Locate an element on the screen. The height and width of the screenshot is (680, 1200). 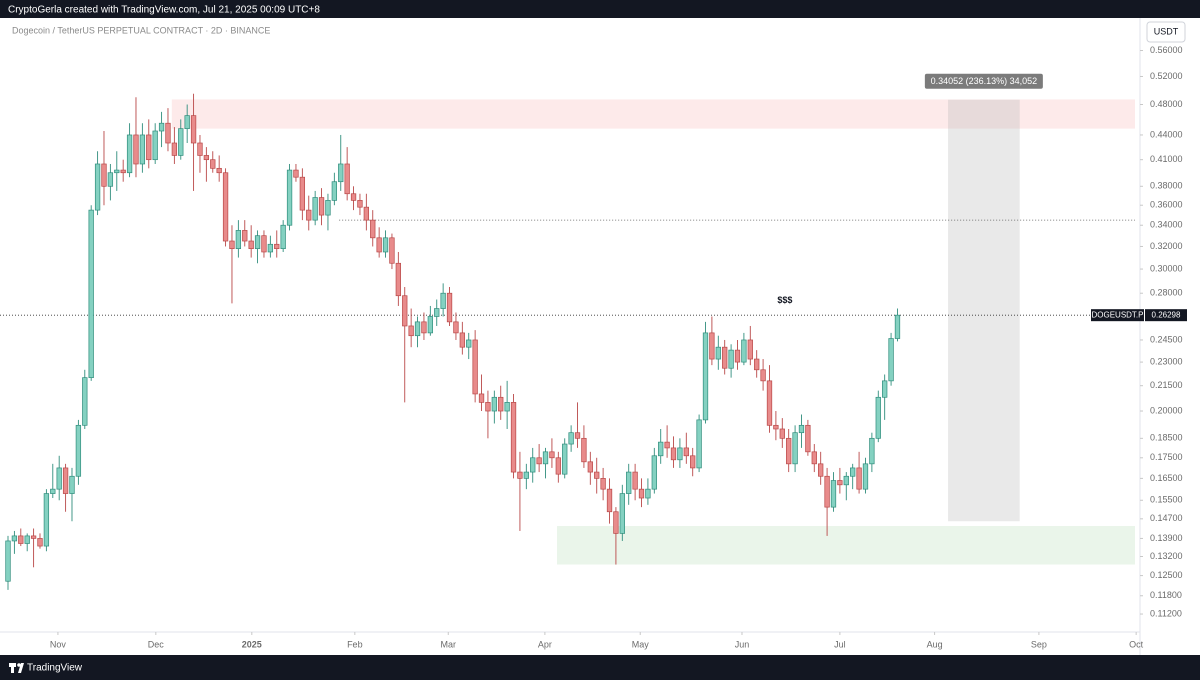
y-tick-label: 0.48000 is located at coordinates (1166, 104).